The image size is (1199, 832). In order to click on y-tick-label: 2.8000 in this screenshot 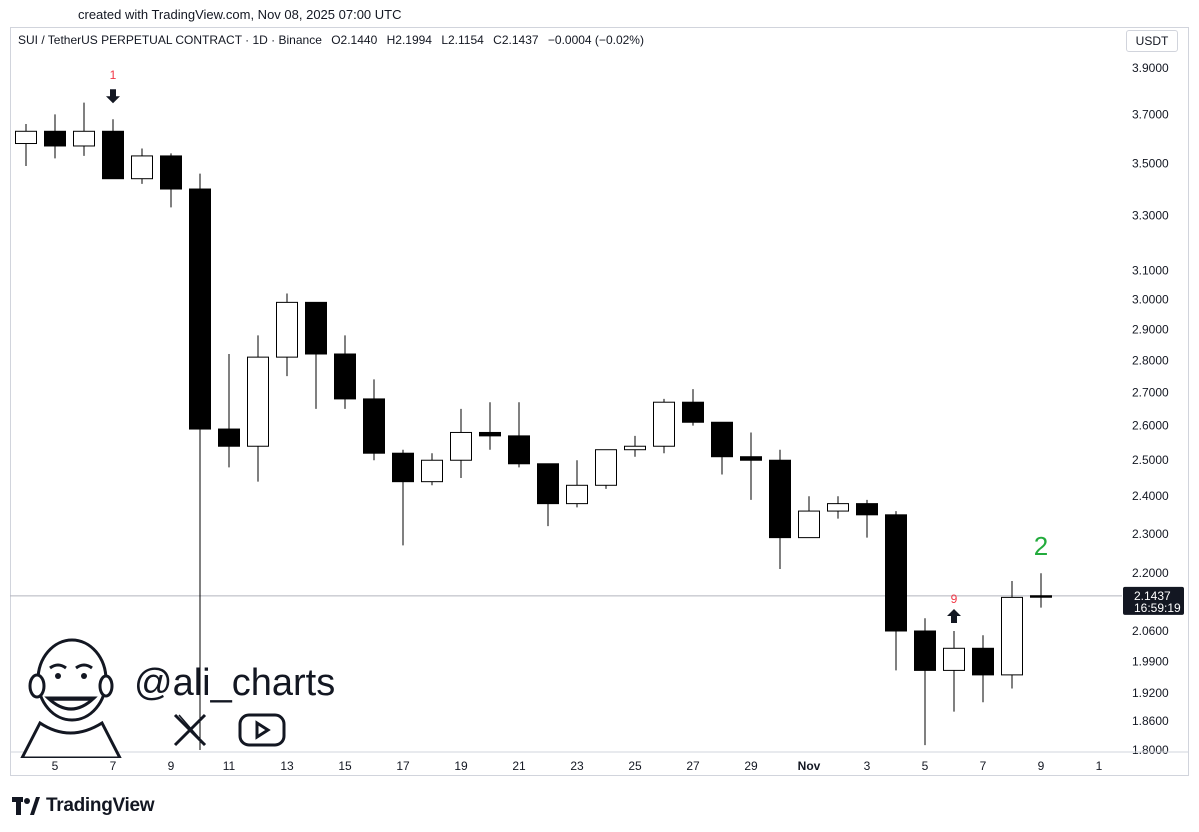, I will do `click(1150, 360)`.